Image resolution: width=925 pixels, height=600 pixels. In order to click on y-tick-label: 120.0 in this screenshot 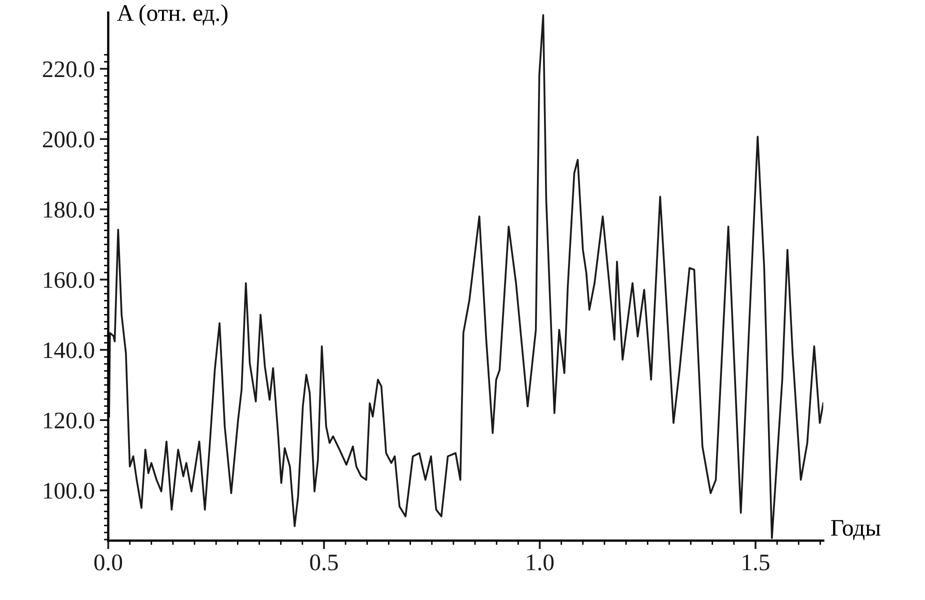, I will do `click(69, 420)`.